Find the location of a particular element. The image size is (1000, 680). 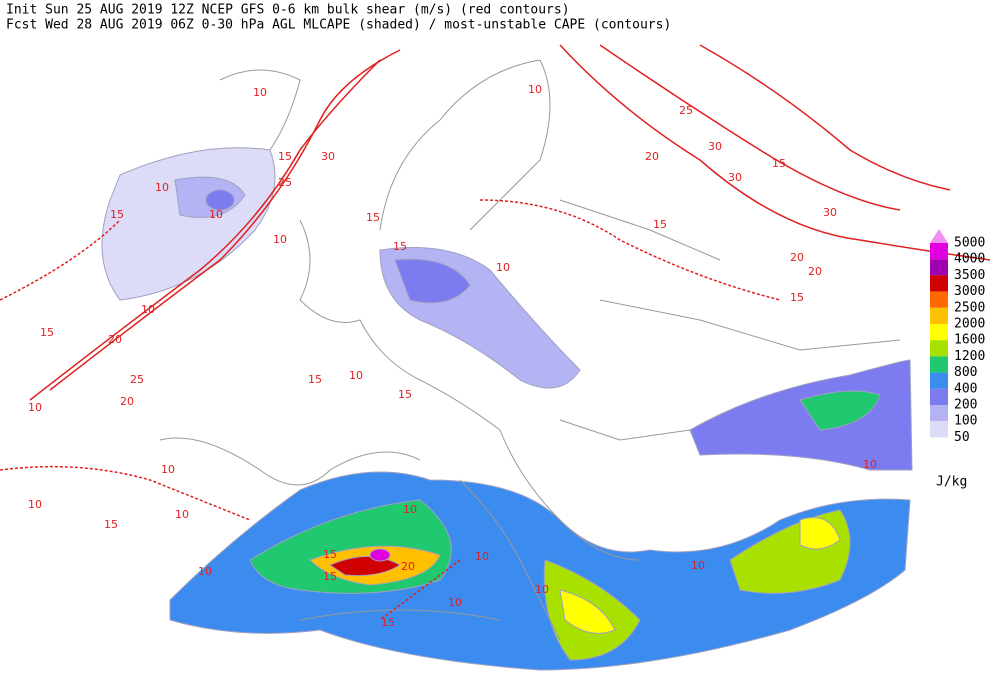

legend-label: 1200 is located at coordinates (969, 356).